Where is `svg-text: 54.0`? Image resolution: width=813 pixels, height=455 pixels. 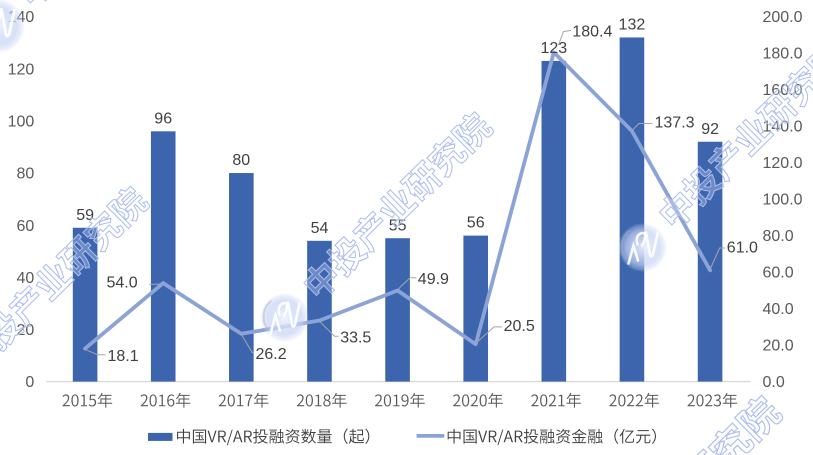
svg-text: 54.0 is located at coordinates (122, 283).